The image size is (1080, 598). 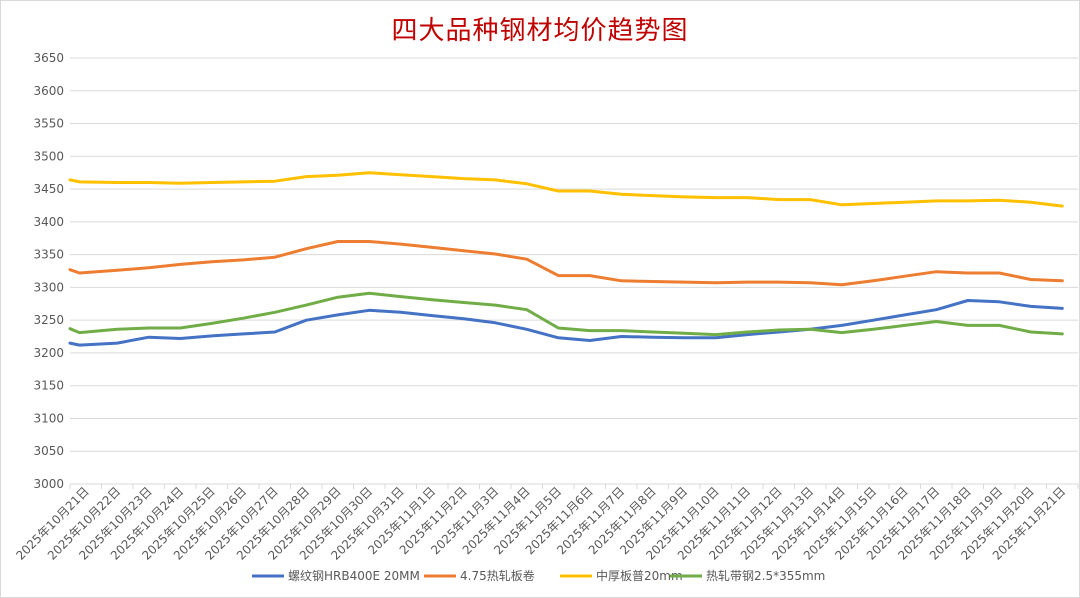 What do you see at coordinates (48, 58) in the screenshot?
I see `y-tick-label: 3650` at bounding box center [48, 58].